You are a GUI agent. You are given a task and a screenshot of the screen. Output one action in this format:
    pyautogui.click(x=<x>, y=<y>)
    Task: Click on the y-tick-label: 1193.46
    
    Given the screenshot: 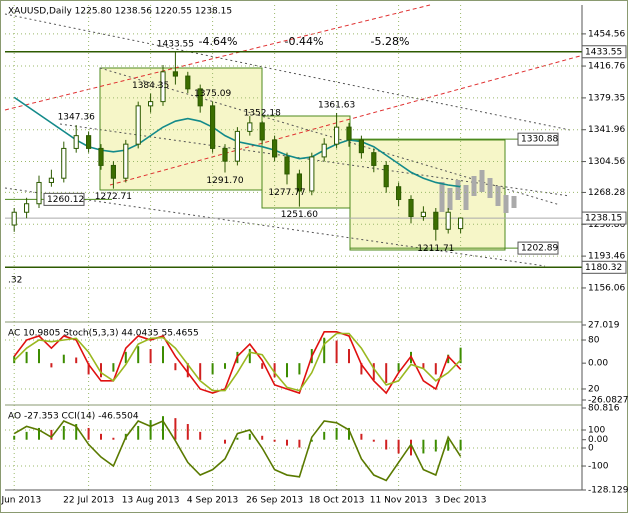 What is the action you would take?
    pyautogui.click(x=606, y=257)
    